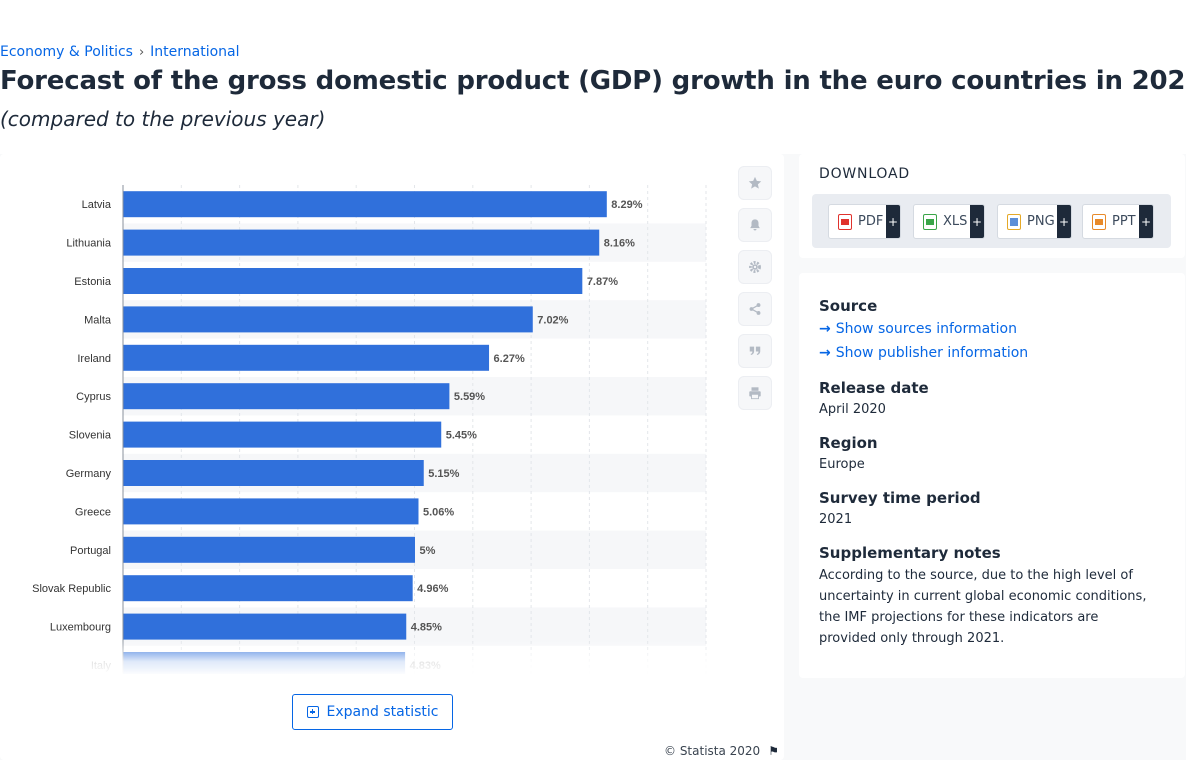 The width and height of the screenshot is (1186, 760). What do you see at coordinates (71, 589) in the screenshot?
I see `category-label: Slovak Republic` at bounding box center [71, 589].